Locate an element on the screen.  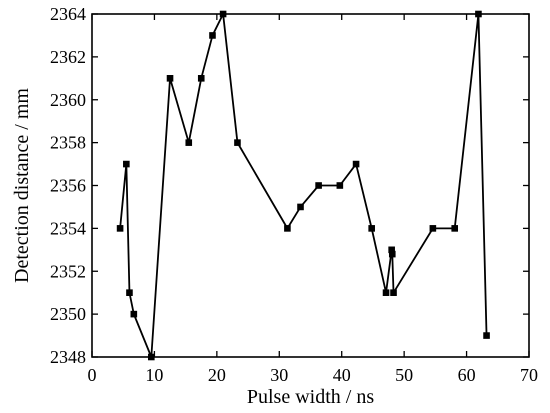
y-tick-label: 2362 is located at coordinates (68, 57).